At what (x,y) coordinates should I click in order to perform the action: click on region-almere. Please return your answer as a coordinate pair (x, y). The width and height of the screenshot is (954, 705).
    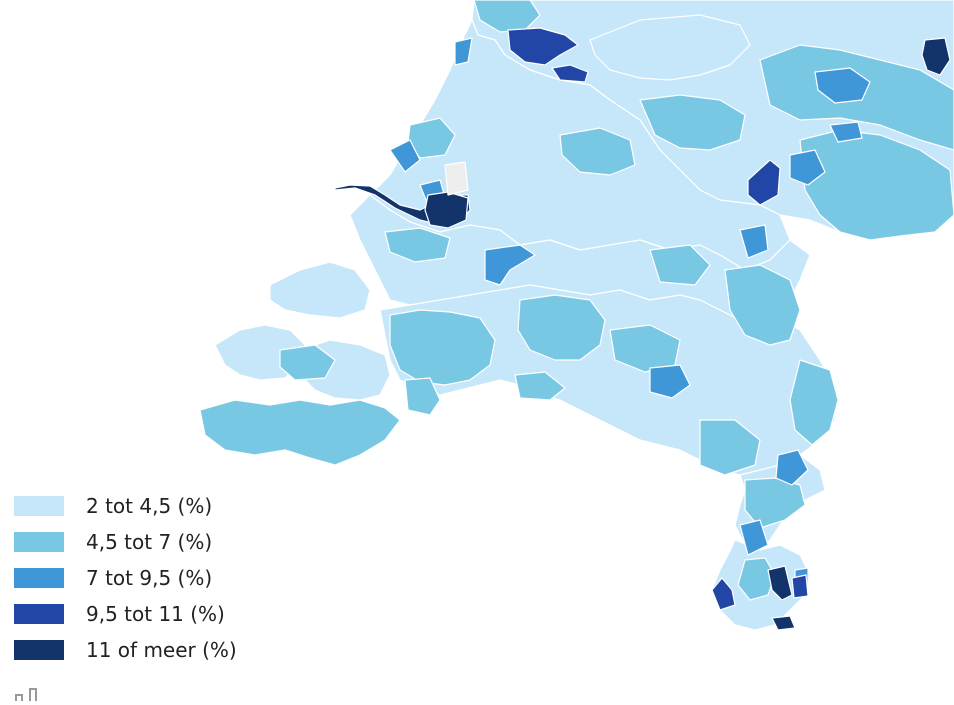
    Looking at the image, I should click on (570, 73).